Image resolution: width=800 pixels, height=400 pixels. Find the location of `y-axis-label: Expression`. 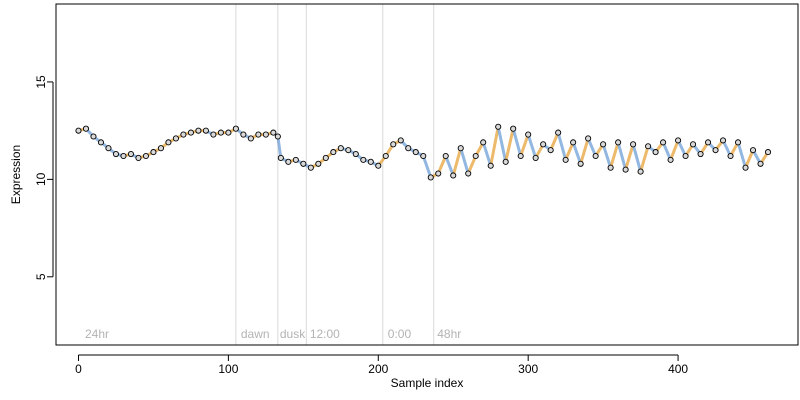

y-axis-label: Expression is located at coordinates (16, 174).